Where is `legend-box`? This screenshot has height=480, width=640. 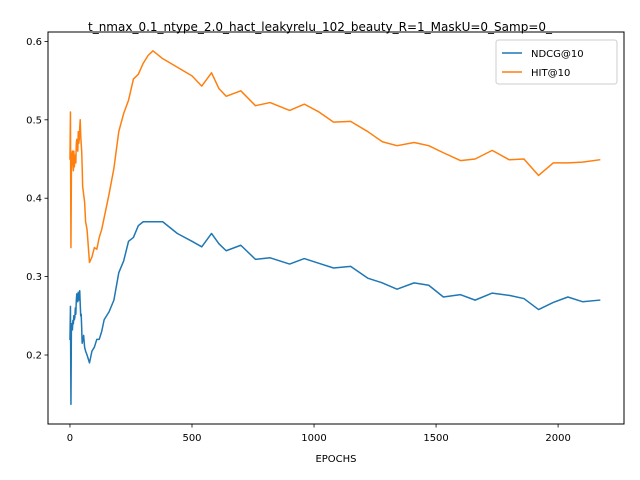
legend-box is located at coordinates (556, 62).